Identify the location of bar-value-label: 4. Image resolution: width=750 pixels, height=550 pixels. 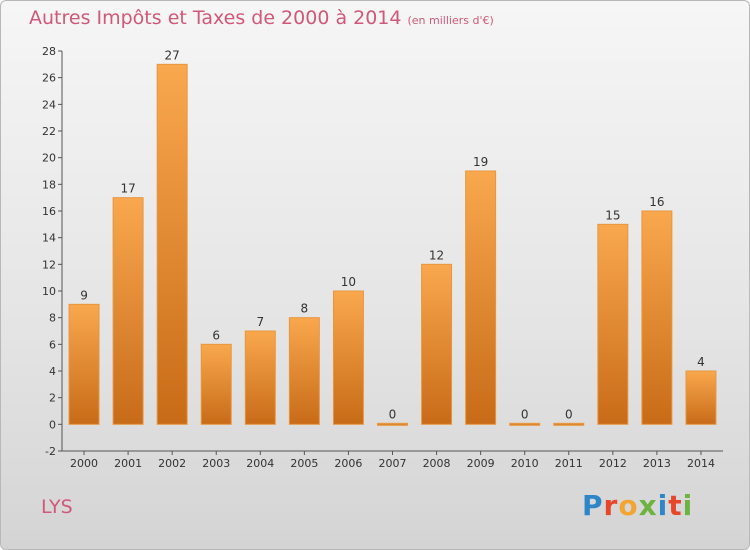
(701, 362).